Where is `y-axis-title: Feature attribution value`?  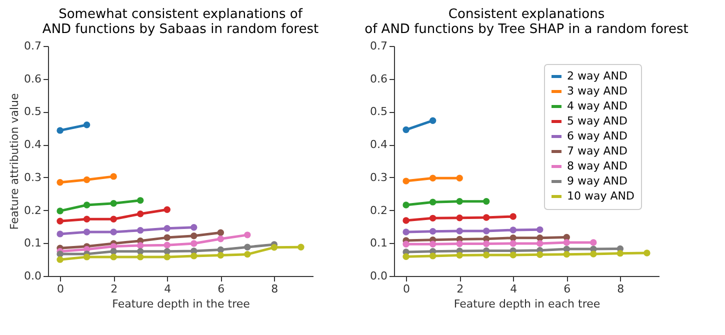
y-axis-title: Feature attribution value is located at coordinates (15, 161).